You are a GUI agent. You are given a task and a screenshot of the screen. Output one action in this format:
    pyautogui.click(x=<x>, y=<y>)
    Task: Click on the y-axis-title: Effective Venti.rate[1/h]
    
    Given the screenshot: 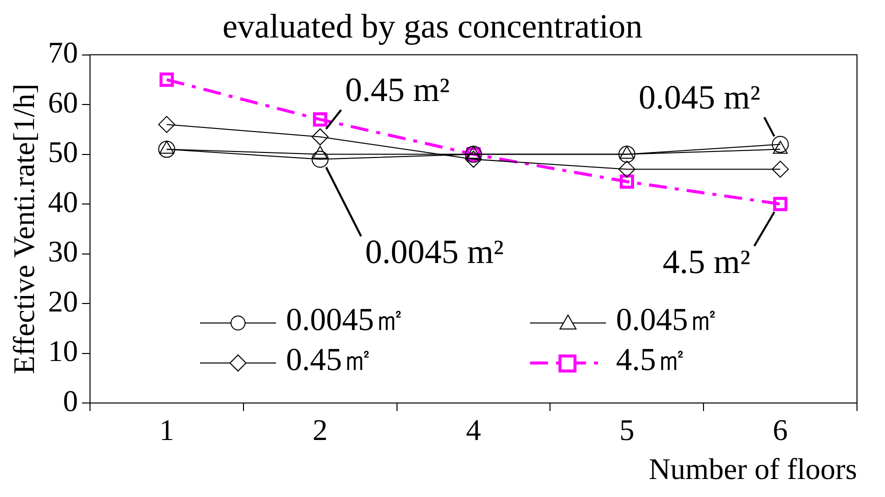 What is the action you would take?
    pyautogui.click(x=24, y=229)
    